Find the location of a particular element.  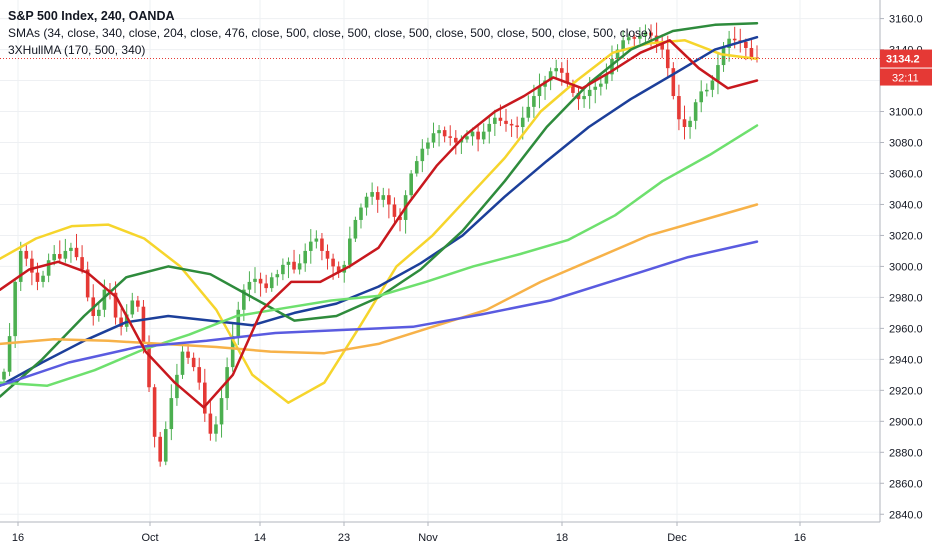

time-tick-label: 14 is located at coordinates (260, 538).